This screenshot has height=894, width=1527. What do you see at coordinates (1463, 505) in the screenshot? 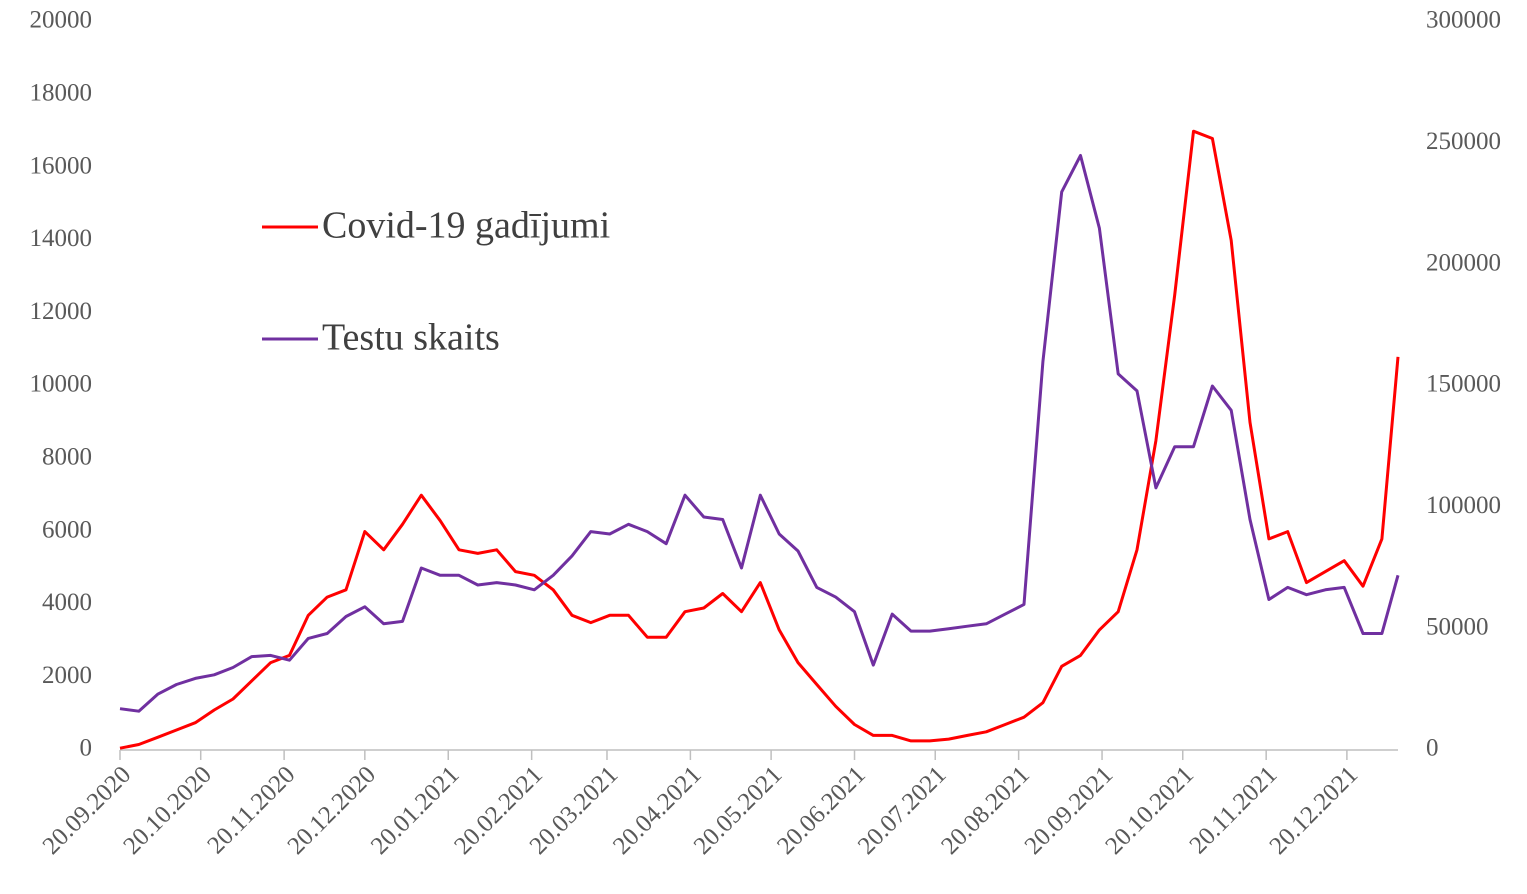
I see `y2-tick-label: 100000` at bounding box center [1463, 505].